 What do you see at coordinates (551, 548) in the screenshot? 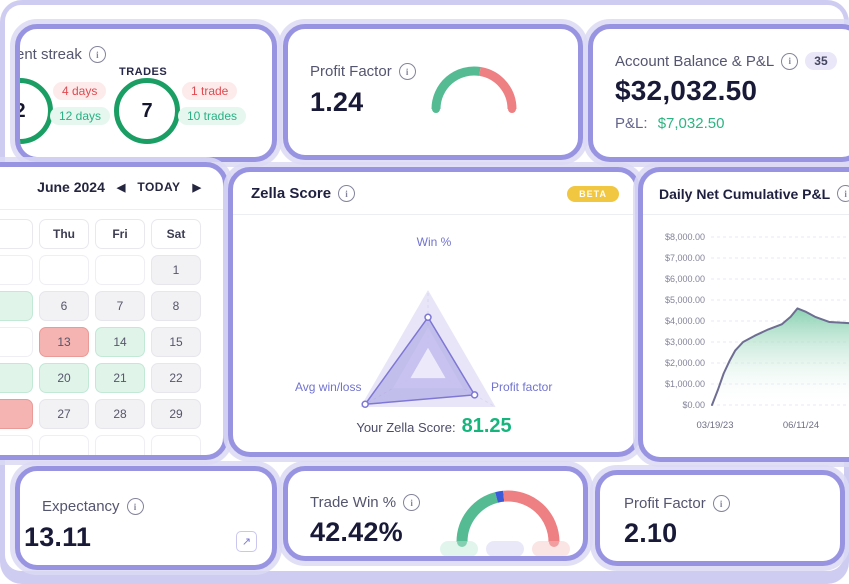
I see `gauge-legend-chip-red` at bounding box center [551, 548].